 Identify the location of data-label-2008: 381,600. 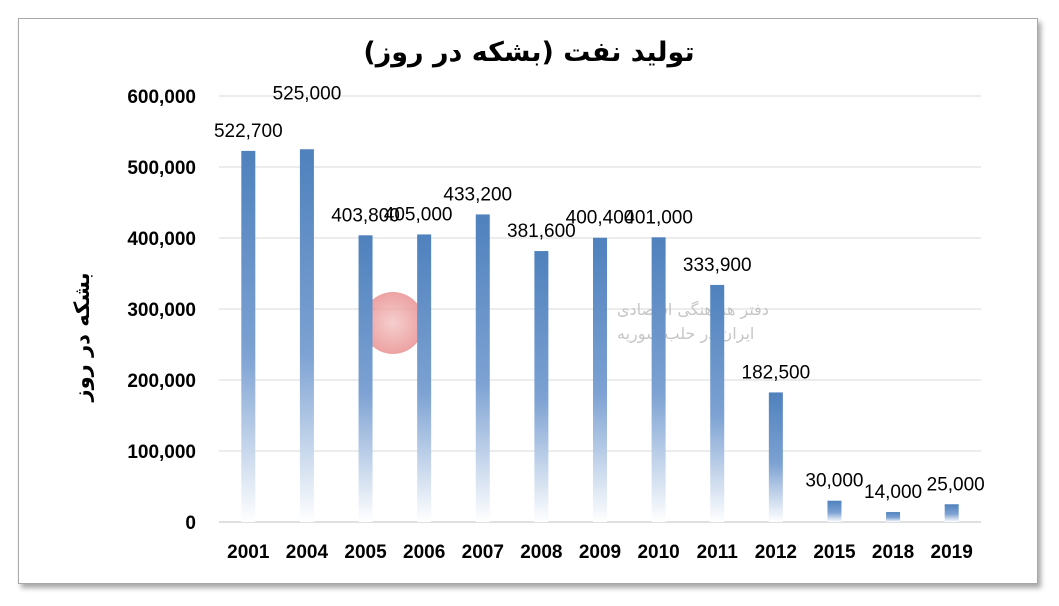
(541, 231).